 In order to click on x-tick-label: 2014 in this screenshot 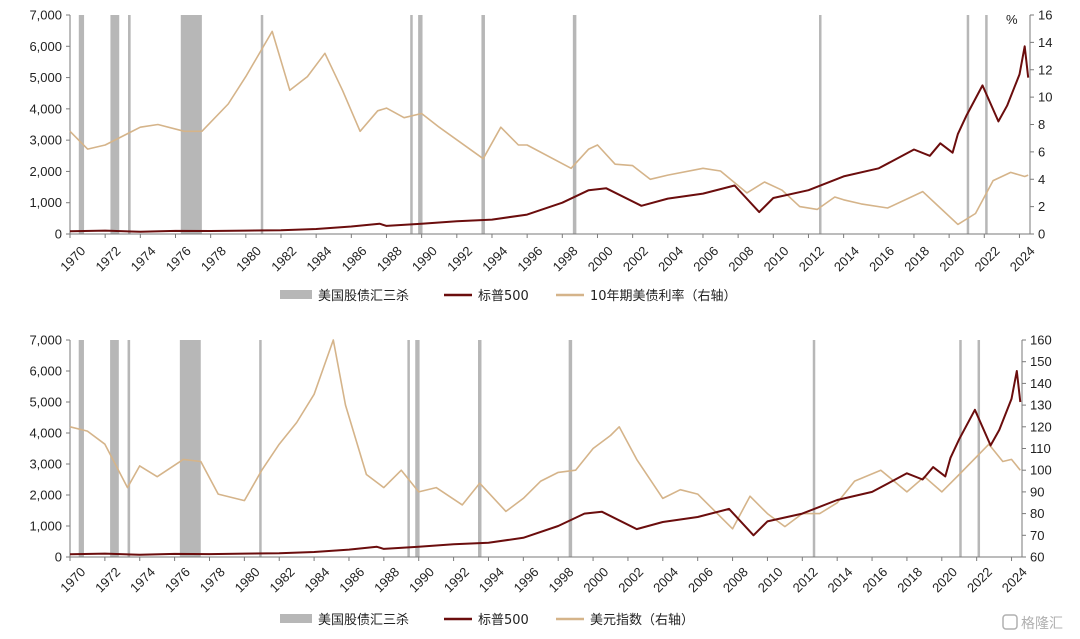, I will do `click(846, 258)`.